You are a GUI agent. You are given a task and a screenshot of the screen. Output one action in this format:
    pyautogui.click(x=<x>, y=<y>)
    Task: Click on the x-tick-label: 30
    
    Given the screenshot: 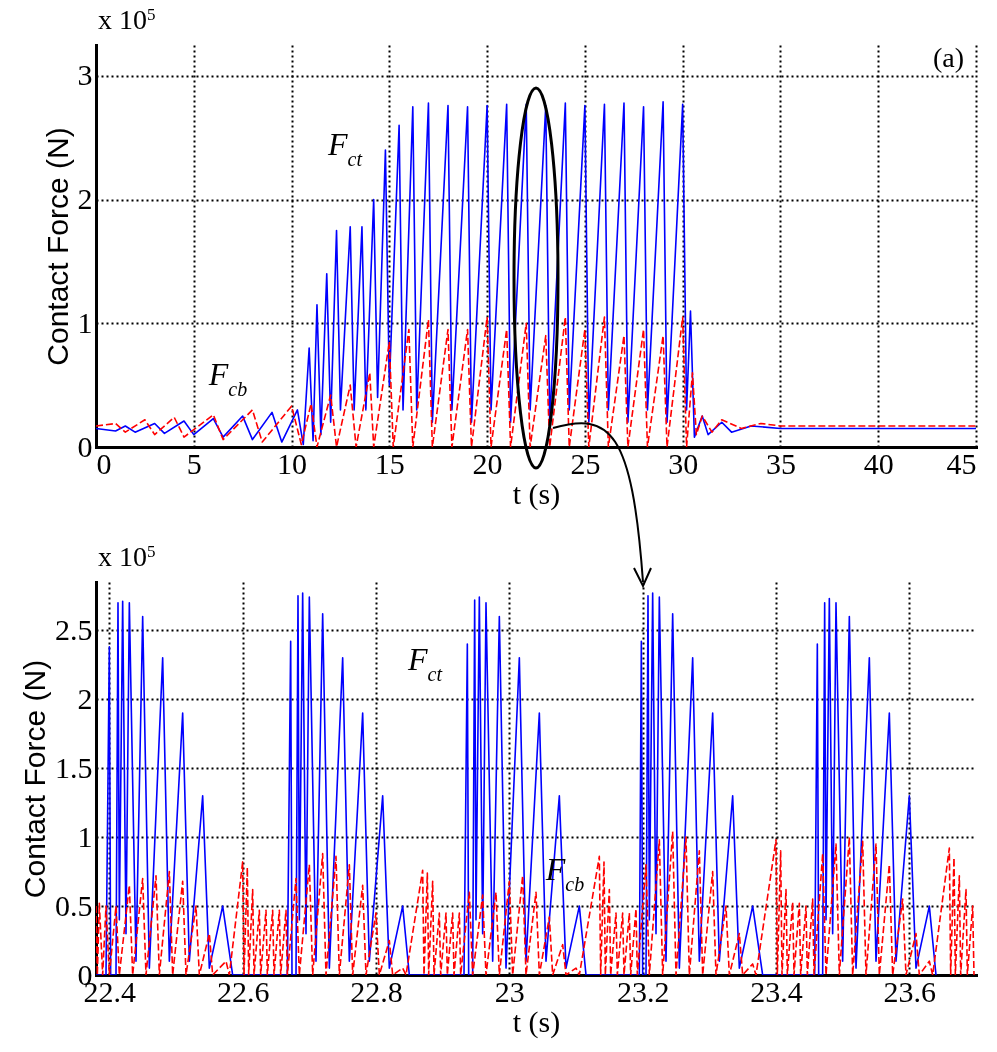 What is the action you would take?
    pyautogui.click(x=683, y=463)
    